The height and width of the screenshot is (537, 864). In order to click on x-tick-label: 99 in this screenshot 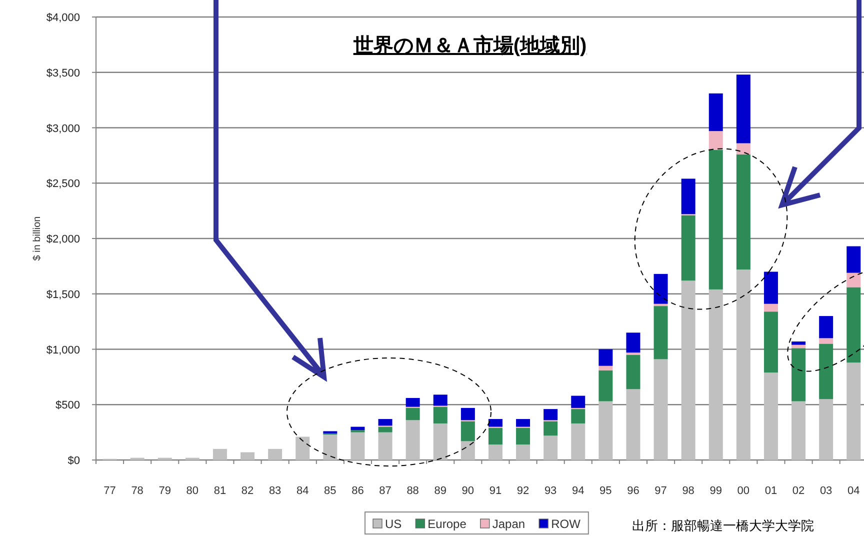, I will do `click(716, 491)`.